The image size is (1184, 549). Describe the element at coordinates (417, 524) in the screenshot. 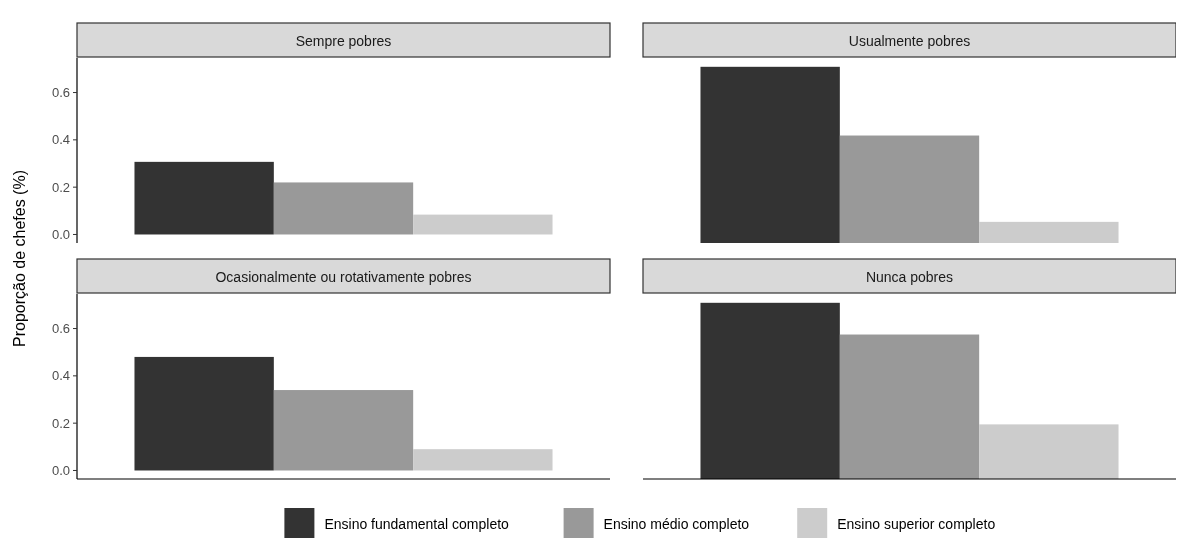

I see `legend-label: Ensino fundamental completo` at that location.